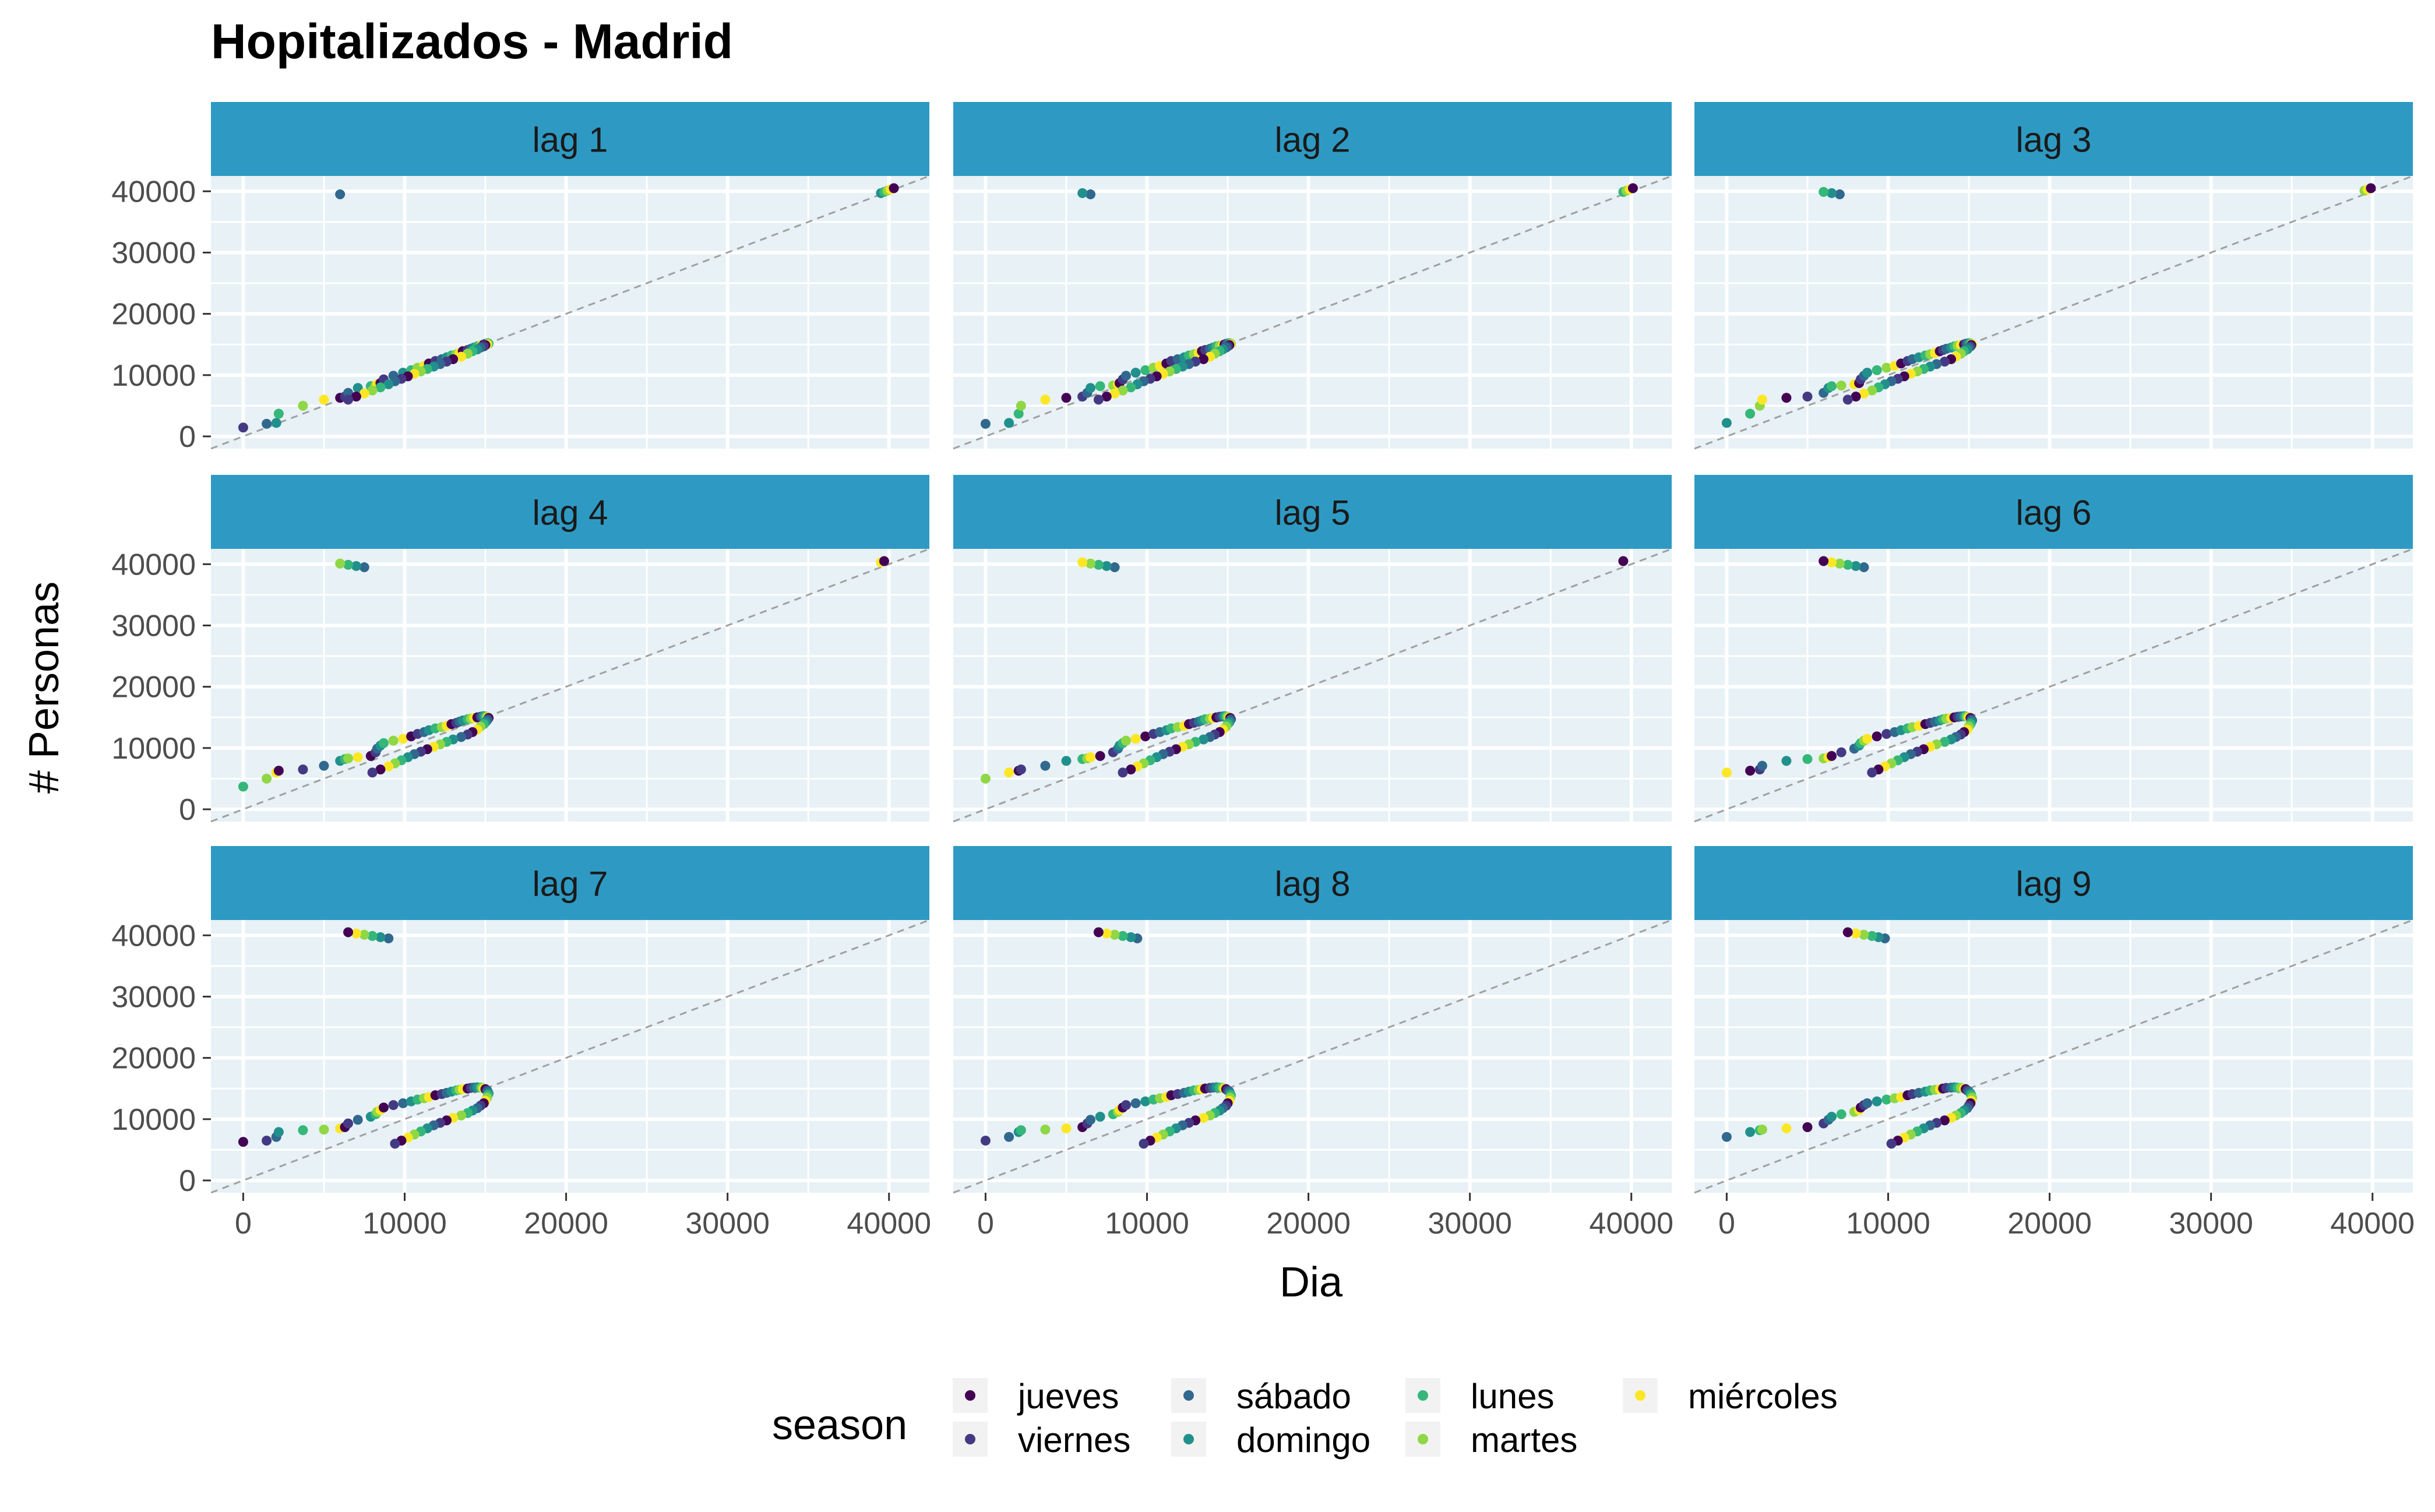 This screenshot has width=2435, height=1512. What do you see at coordinates (520, 651) in the screenshot?
I see `facet-panel: lag 4 0 10000 20000 30000 40000` at bounding box center [520, 651].